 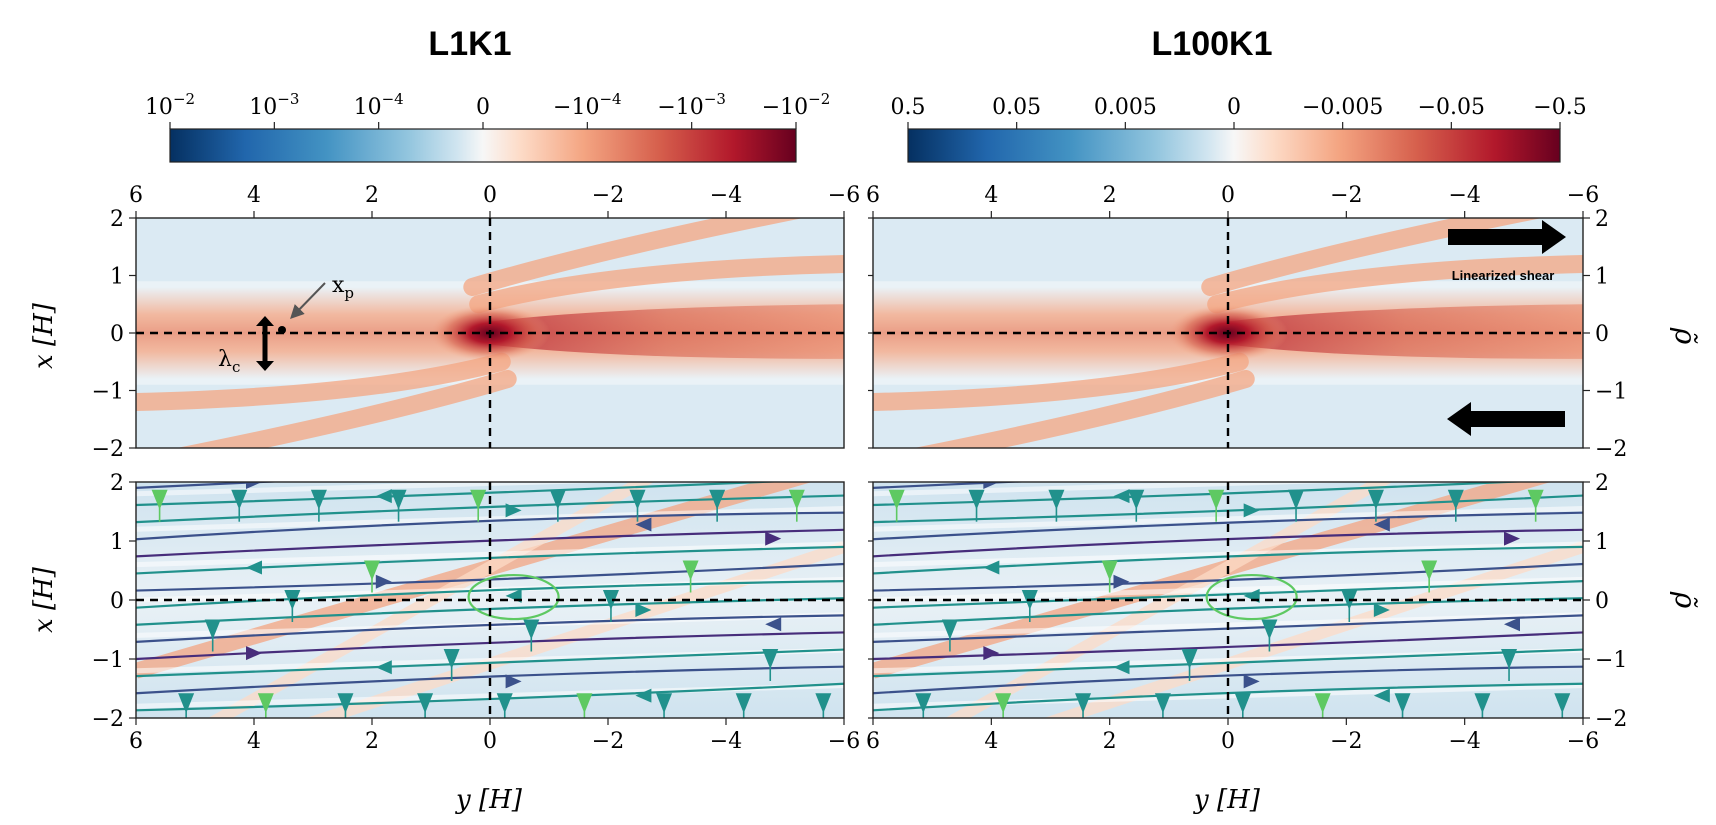 What do you see at coordinates (483, 107) in the screenshot?
I see `colorbar-tick-label: 0` at bounding box center [483, 107].